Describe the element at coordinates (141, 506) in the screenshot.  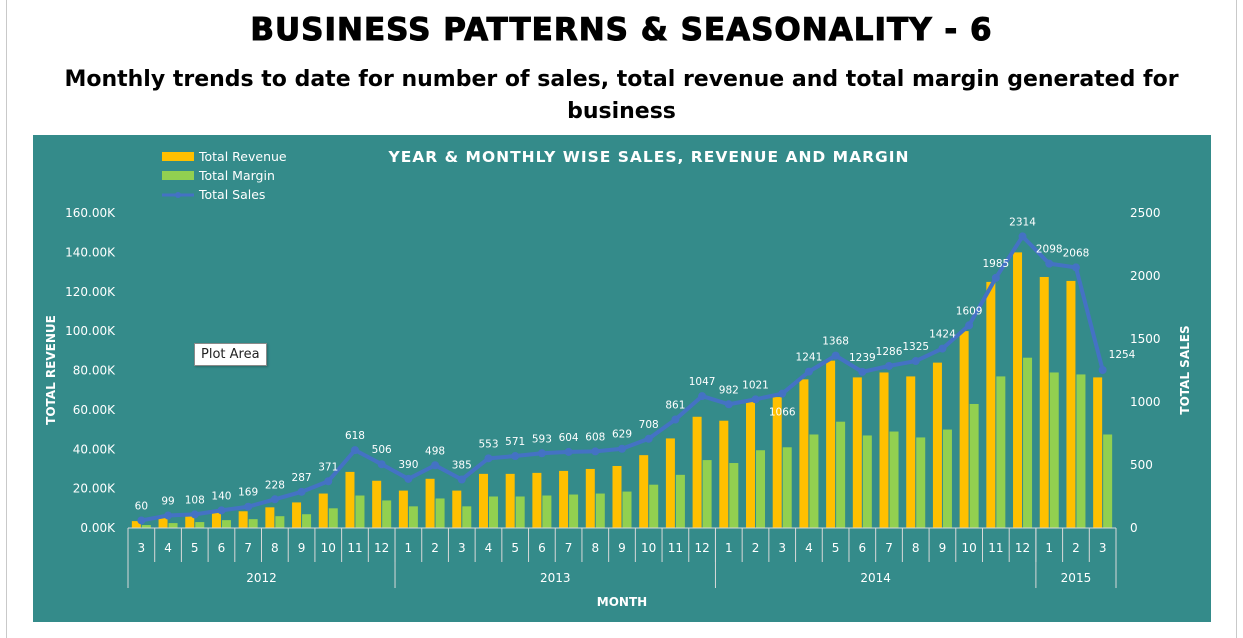
I see `sales-data-label: 60` at that location.